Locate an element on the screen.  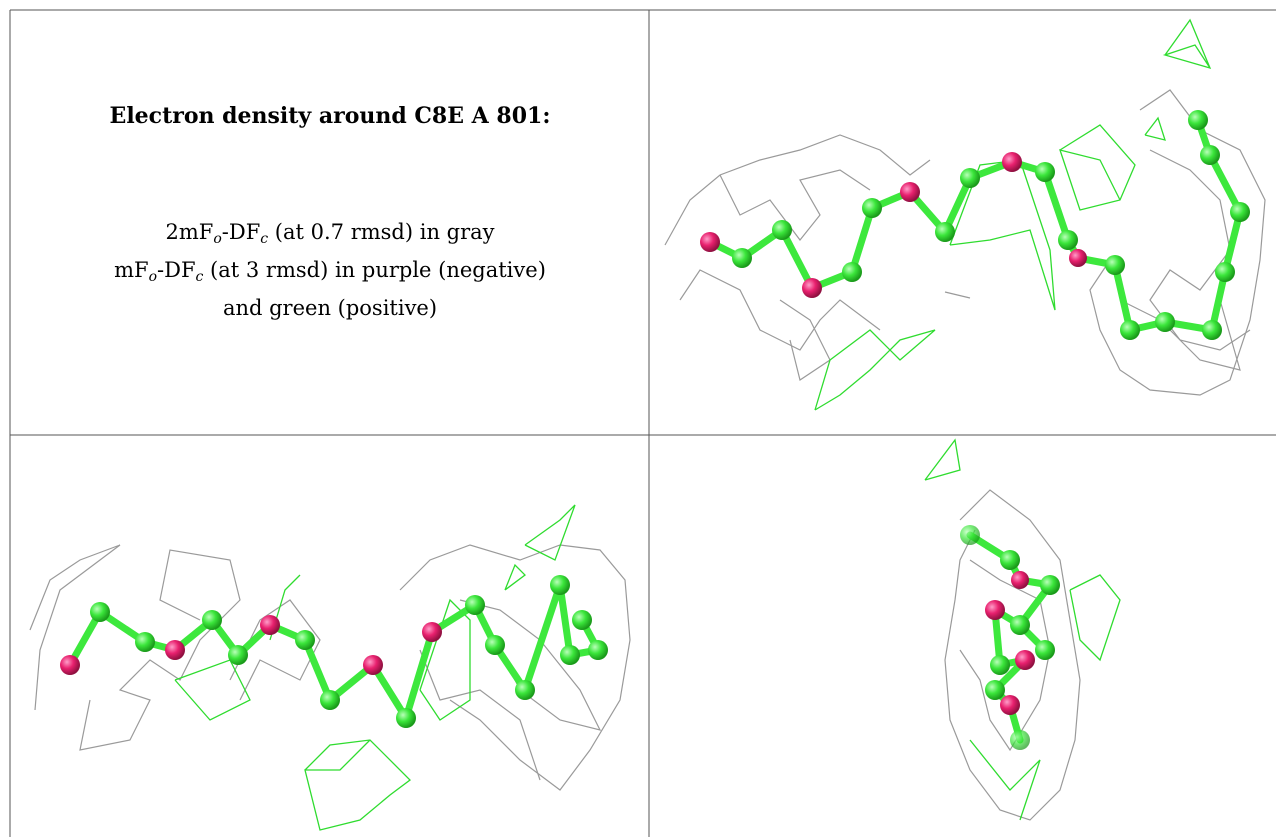
description-line: mFo-DFc (at 3 rmsd) in purple (negative) is located at coordinates (330, 270).